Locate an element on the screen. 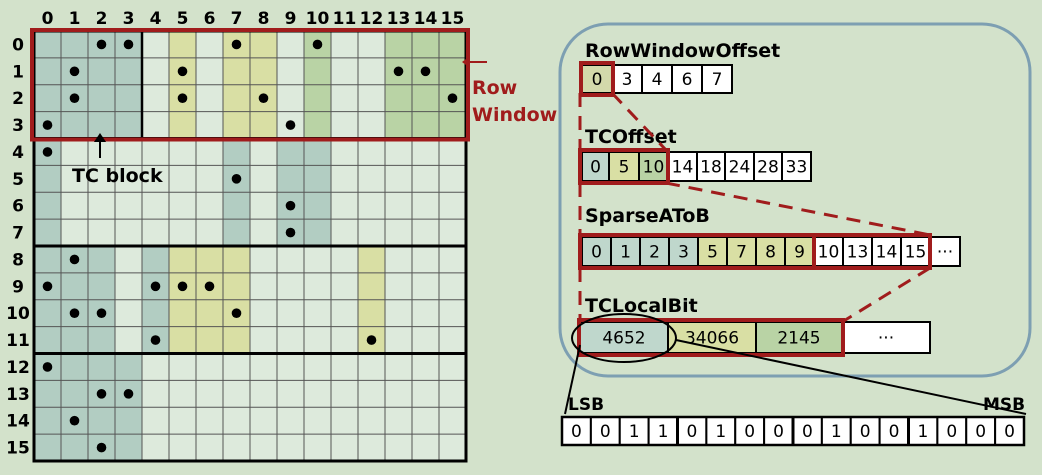  column-label: 5 is located at coordinates (183, 19).